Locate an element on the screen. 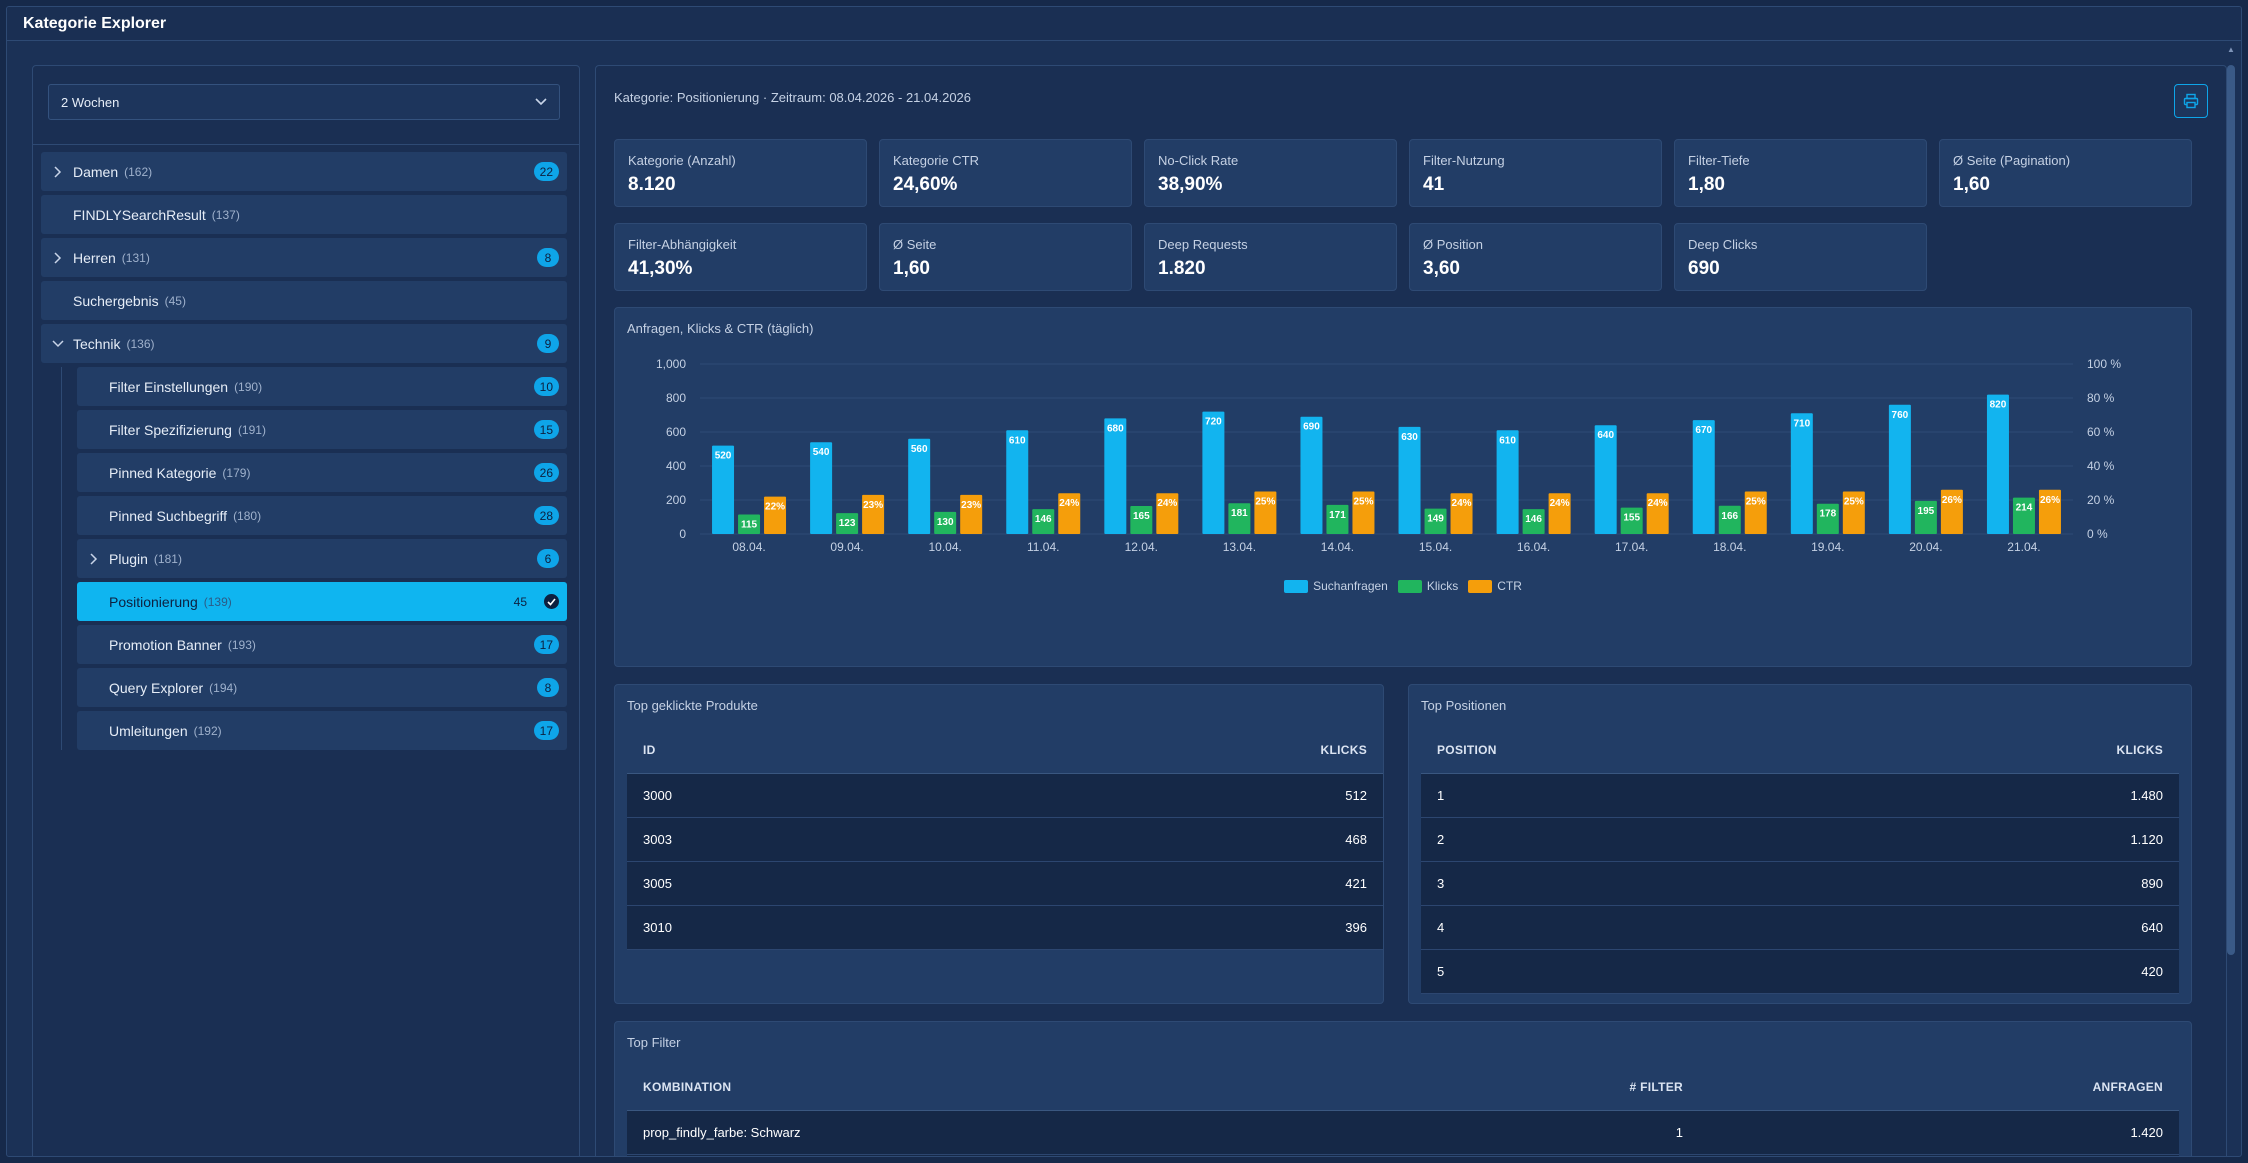 The height and width of the screenshot is (1163, 2248). tree-item-suchergebnis: Suchergebnis (45) is located at coordinates (304, 300).